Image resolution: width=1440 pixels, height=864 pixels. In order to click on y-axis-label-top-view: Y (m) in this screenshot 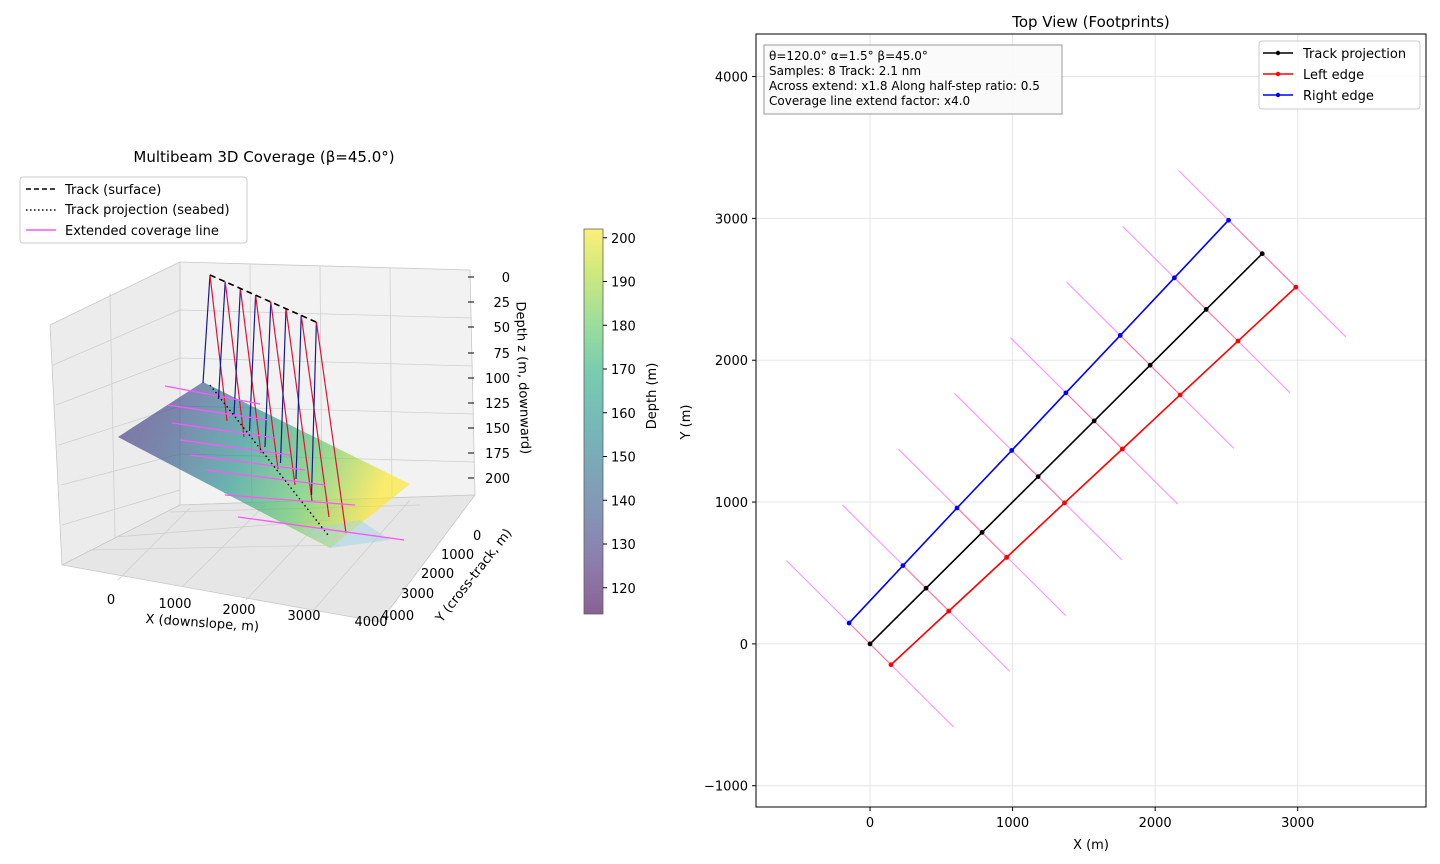, I will do `click(686, 423)`.